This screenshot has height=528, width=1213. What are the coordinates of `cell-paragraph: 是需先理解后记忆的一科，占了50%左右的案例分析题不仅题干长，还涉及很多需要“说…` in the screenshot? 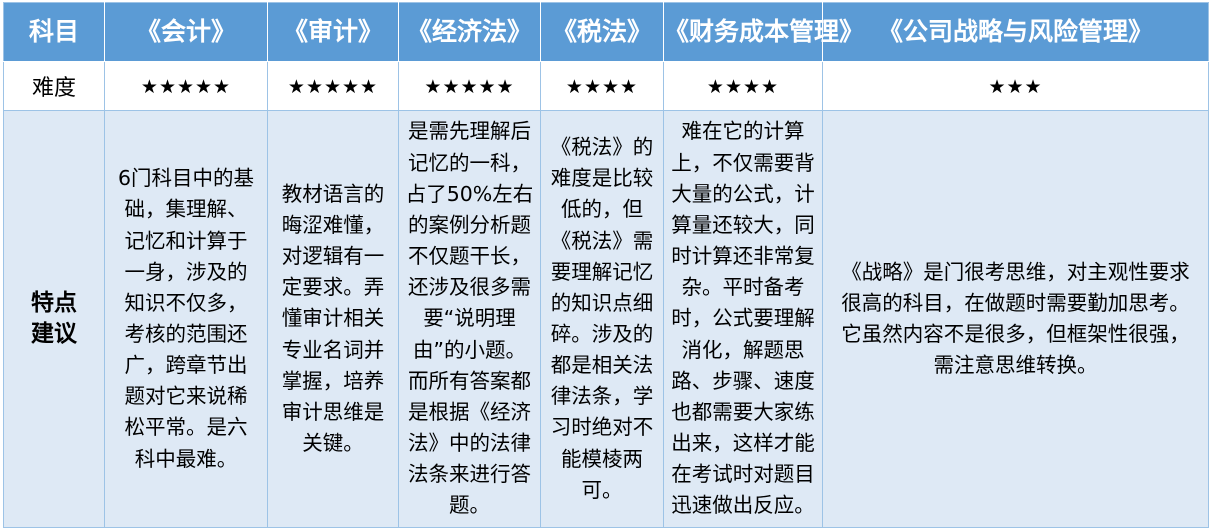 It's located at (469, 318).